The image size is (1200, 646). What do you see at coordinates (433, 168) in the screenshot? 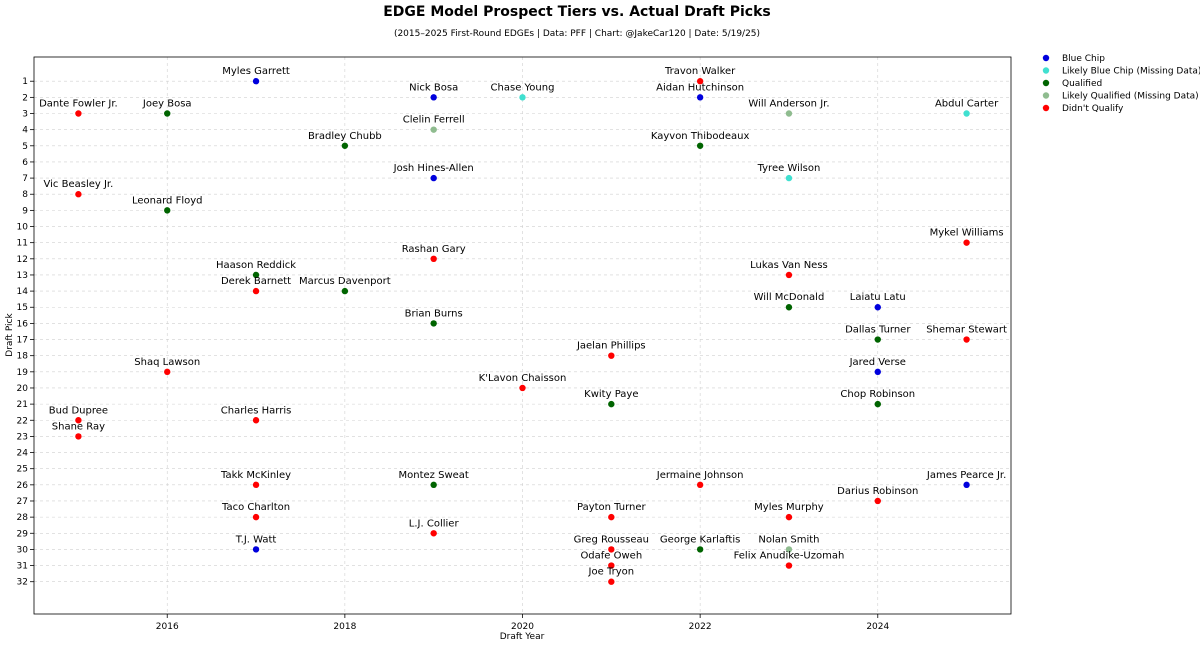
I see `point-label: Josh Hines-Allen` at bounding box center [433, 168].